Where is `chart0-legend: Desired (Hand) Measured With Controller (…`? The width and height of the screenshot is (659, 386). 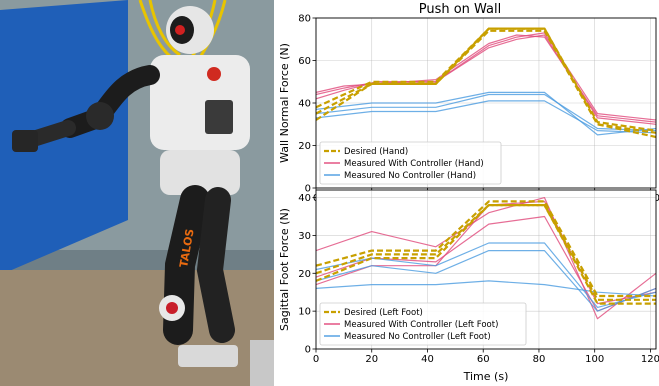 chart0-legend: Desired (Hand) Measured With Controller (… is located at coordinates (410, 163).